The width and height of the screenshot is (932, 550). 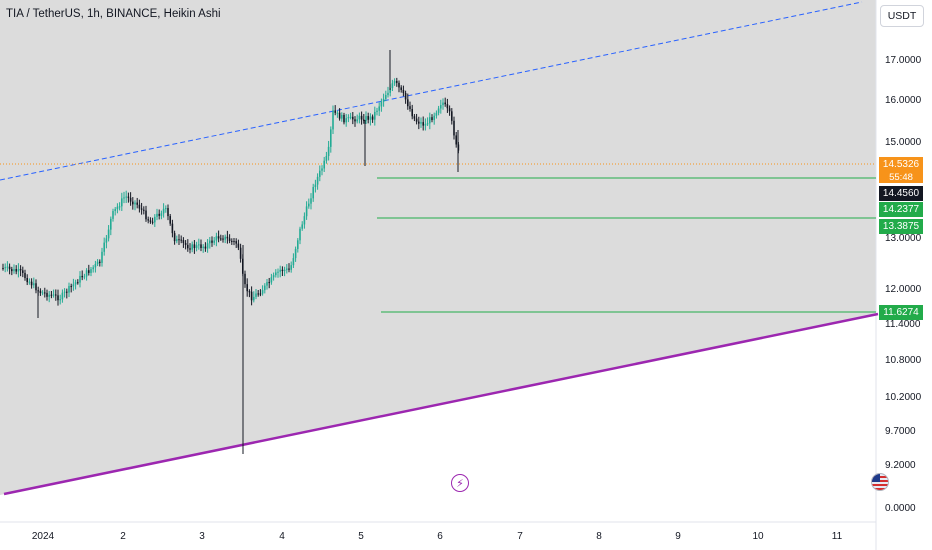 What do you see at coordinates (837, 536) in the screenshot?
I see `time-tick: 11` at bounding box center [837, 536].